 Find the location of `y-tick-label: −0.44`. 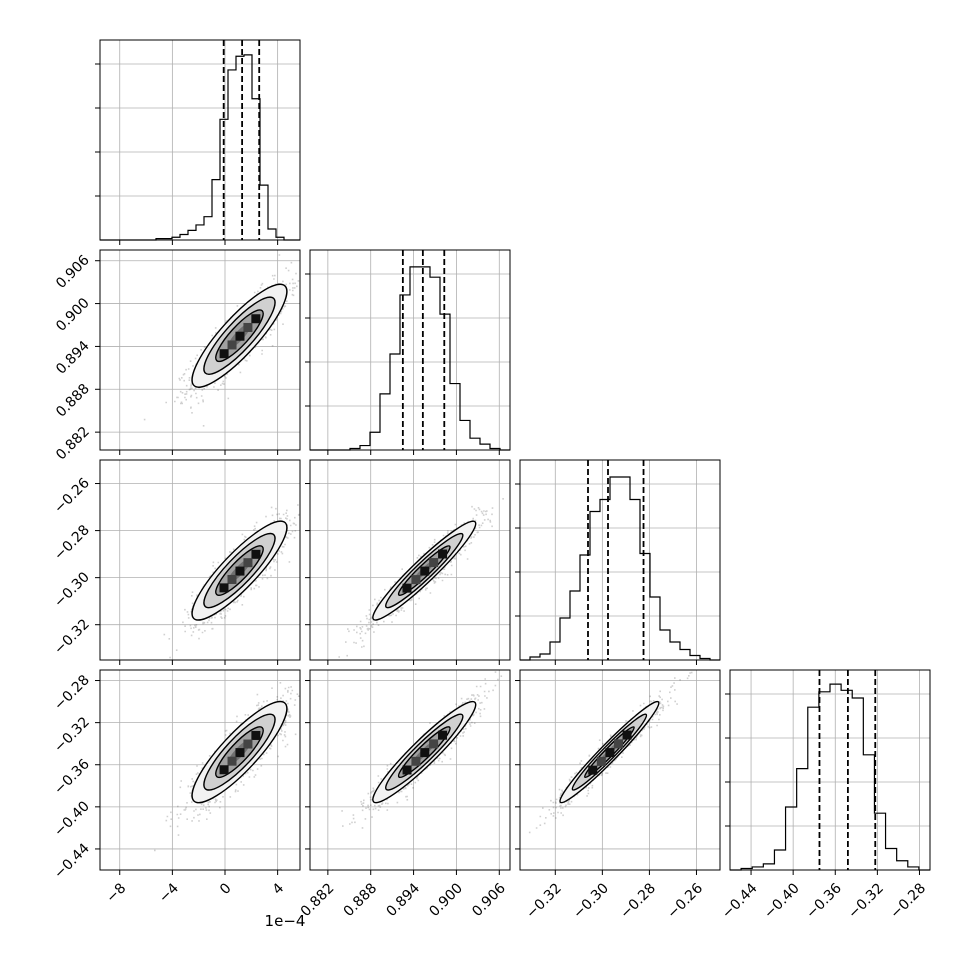

y-tick-label: −0.44 is located at coordinates (72, 861).